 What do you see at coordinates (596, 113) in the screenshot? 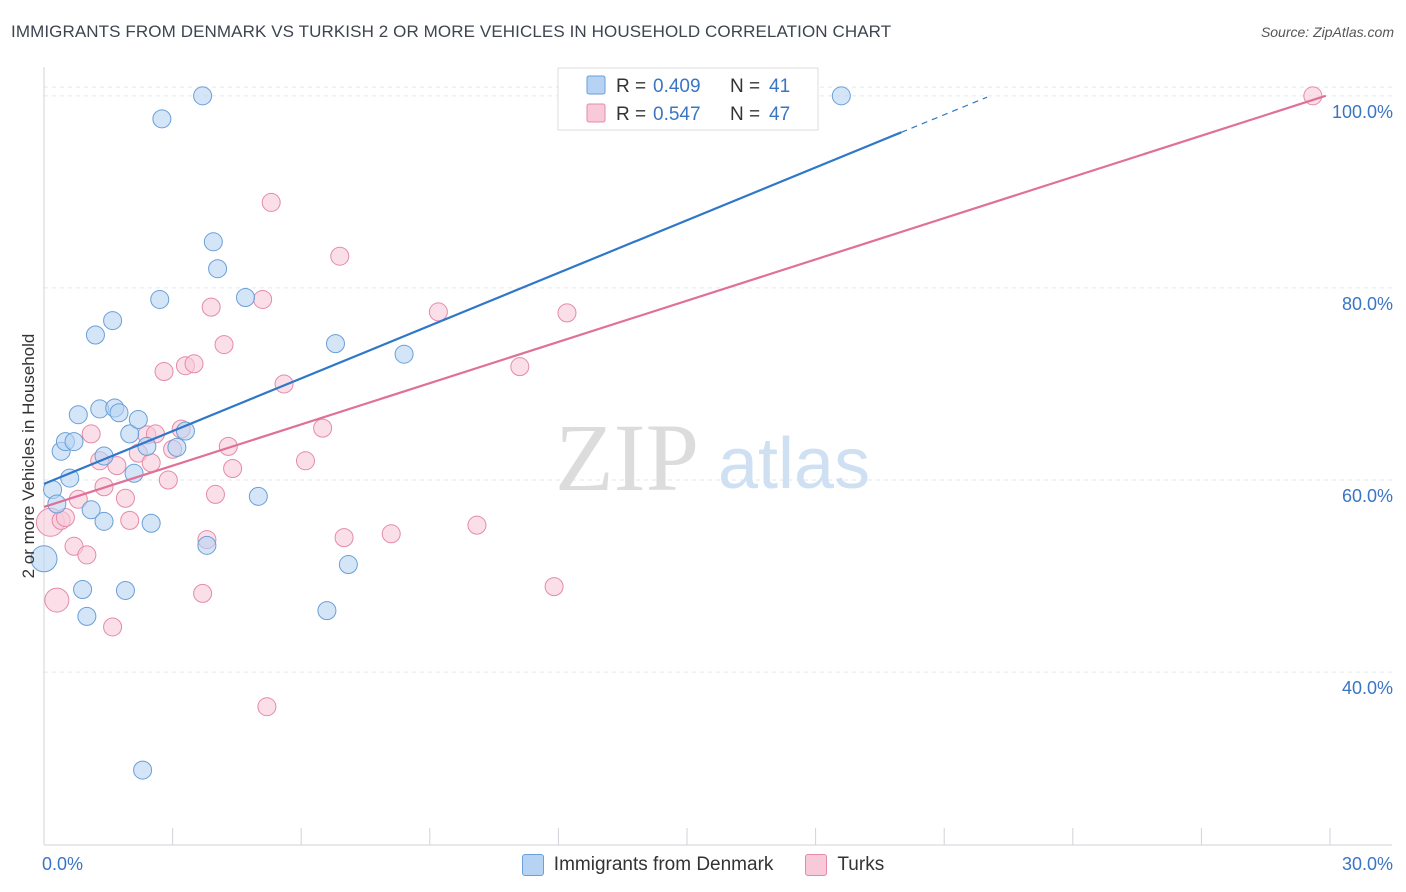
I see `legend-swatch-pink` at bounding box center [596, 113].